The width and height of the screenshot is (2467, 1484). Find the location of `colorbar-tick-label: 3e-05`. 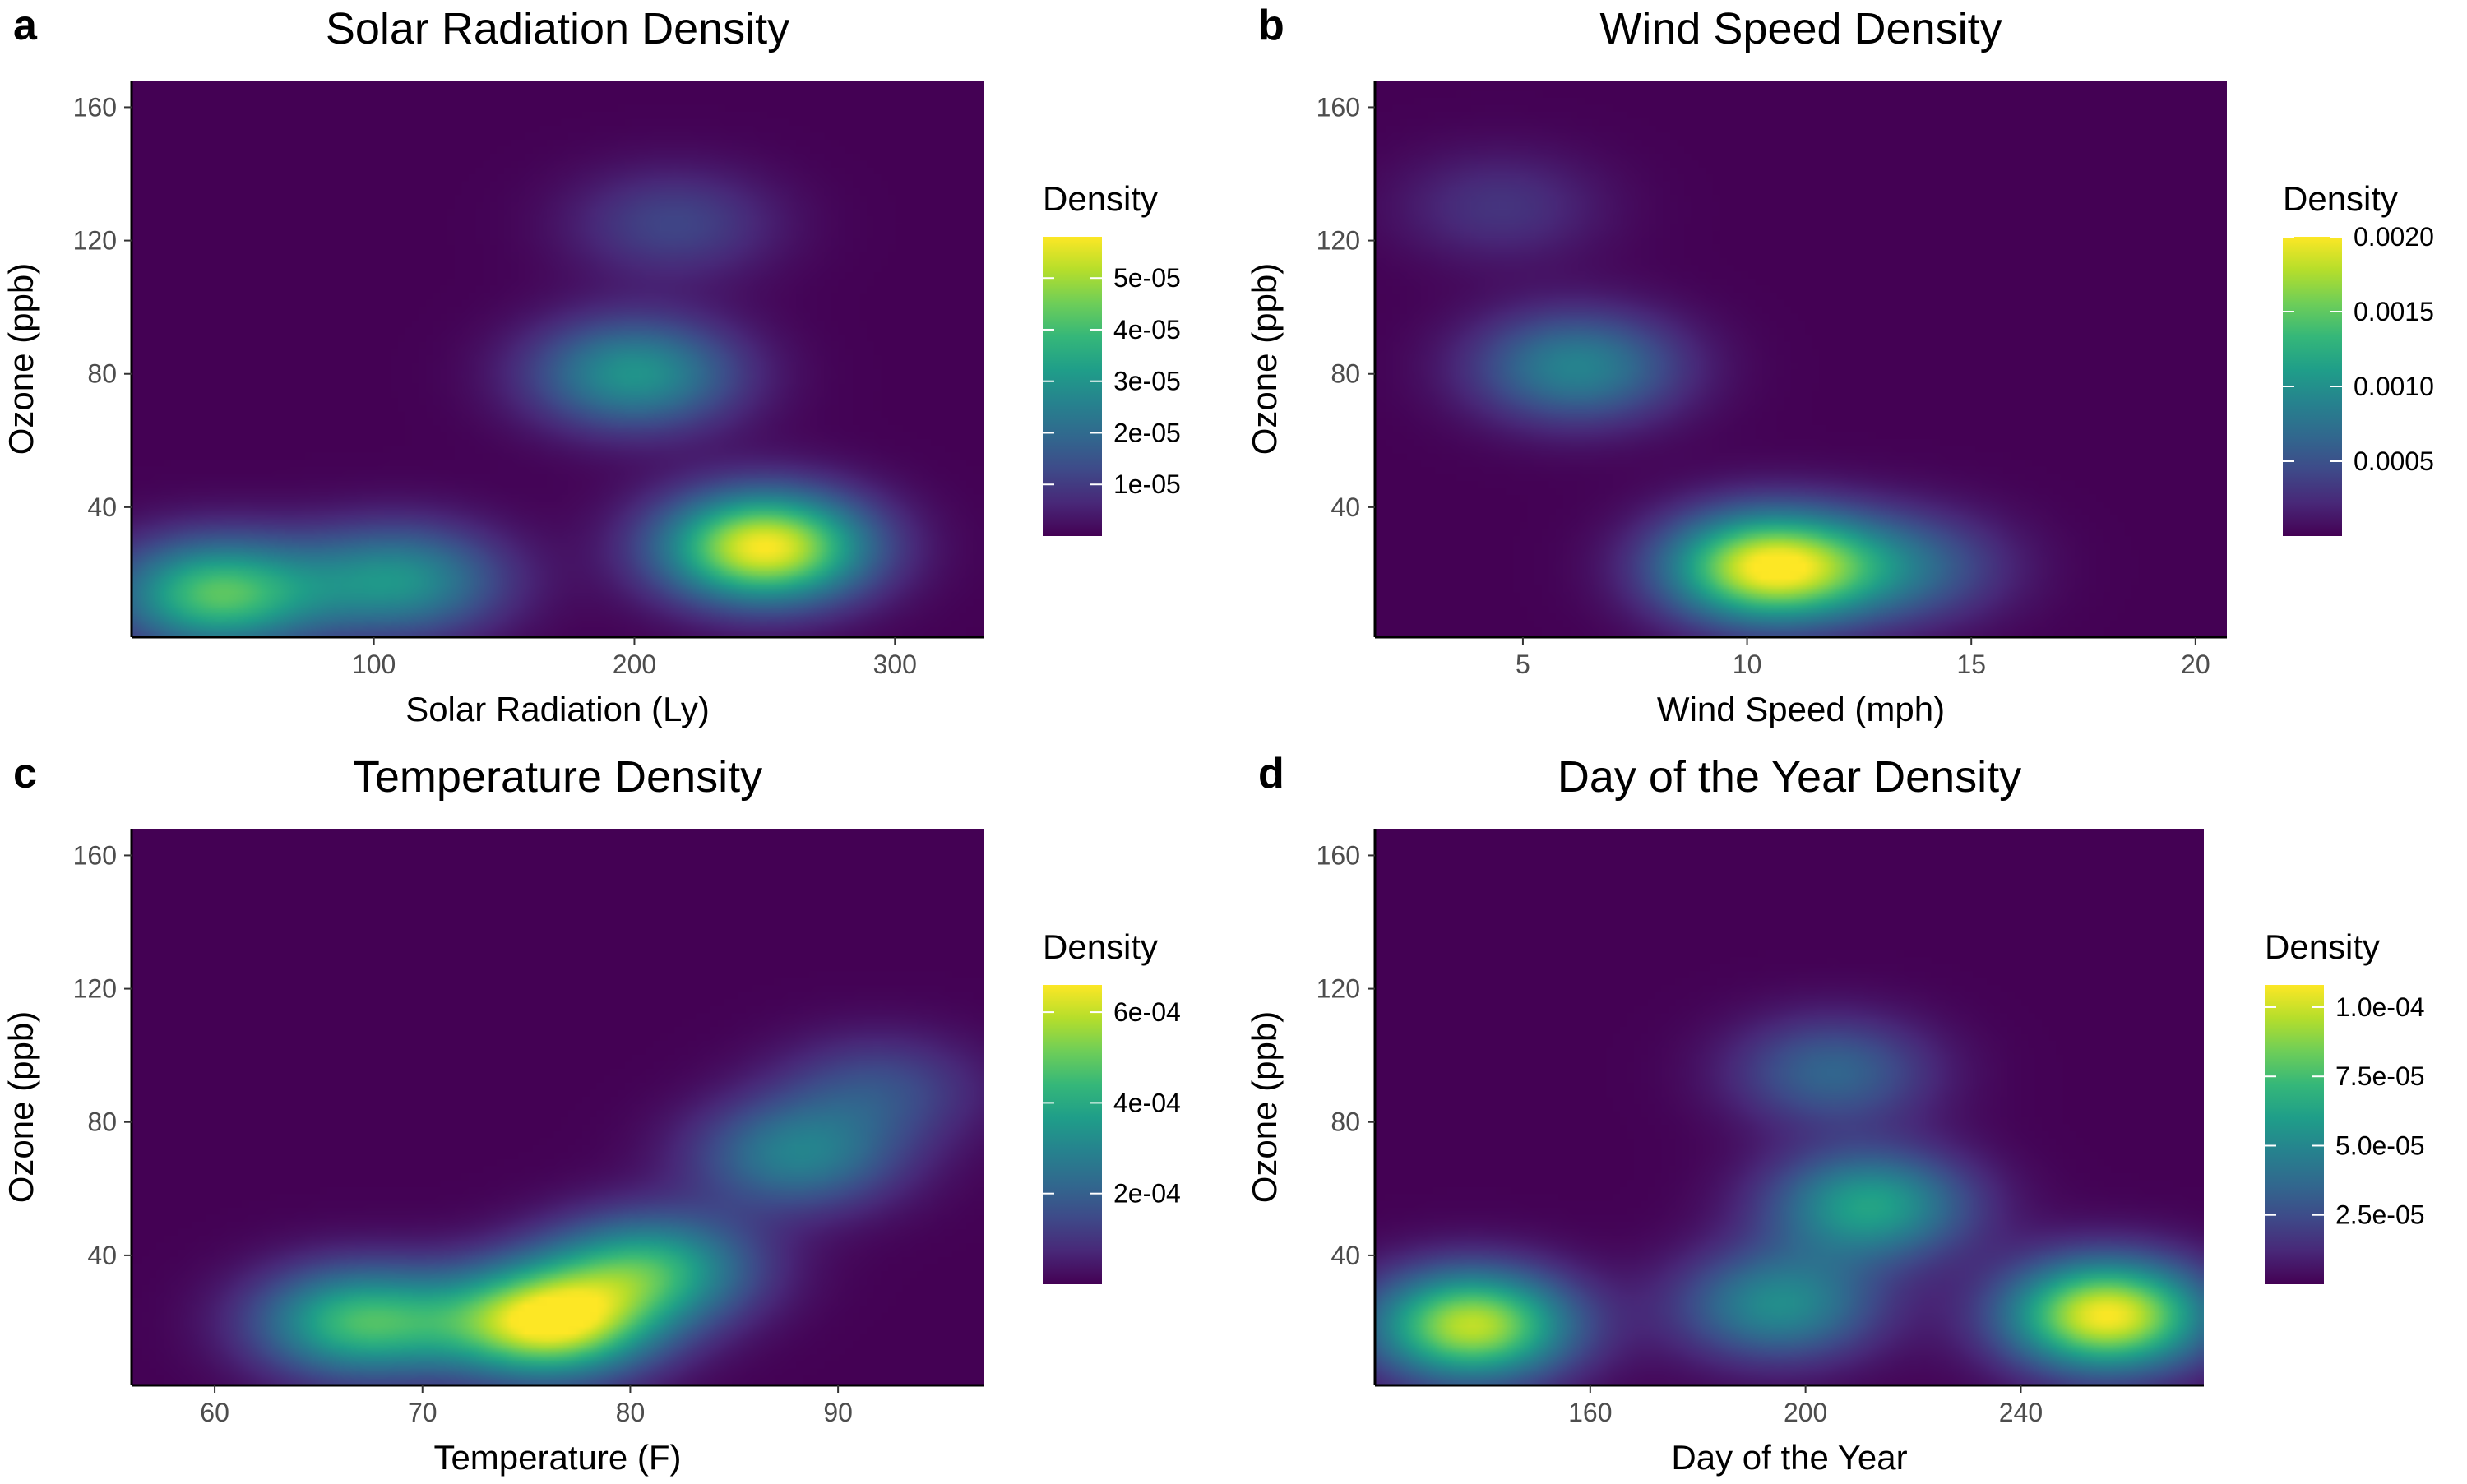

colorbar-tick-label: 3e-05 is located at coordinates (1147, 382).